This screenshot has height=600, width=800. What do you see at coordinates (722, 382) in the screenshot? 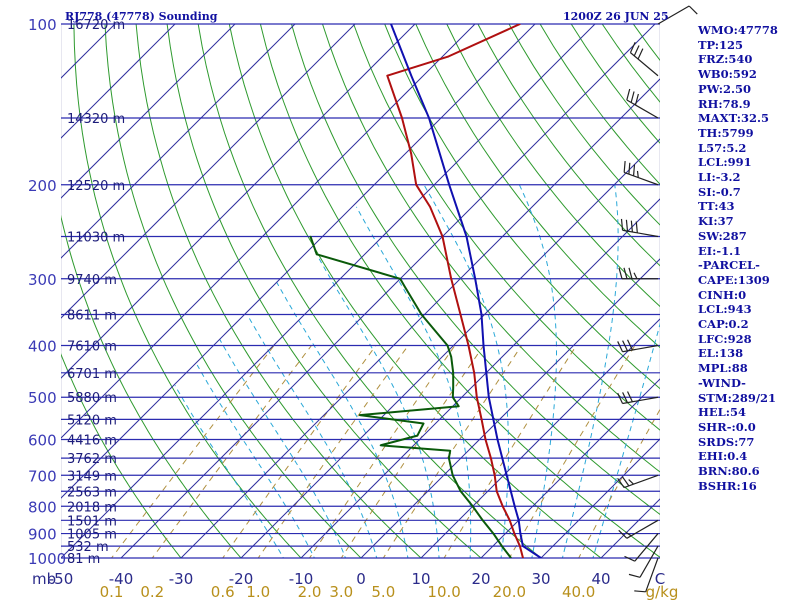
I see `index-line: -WIND-` at bounding box center [722, 382].